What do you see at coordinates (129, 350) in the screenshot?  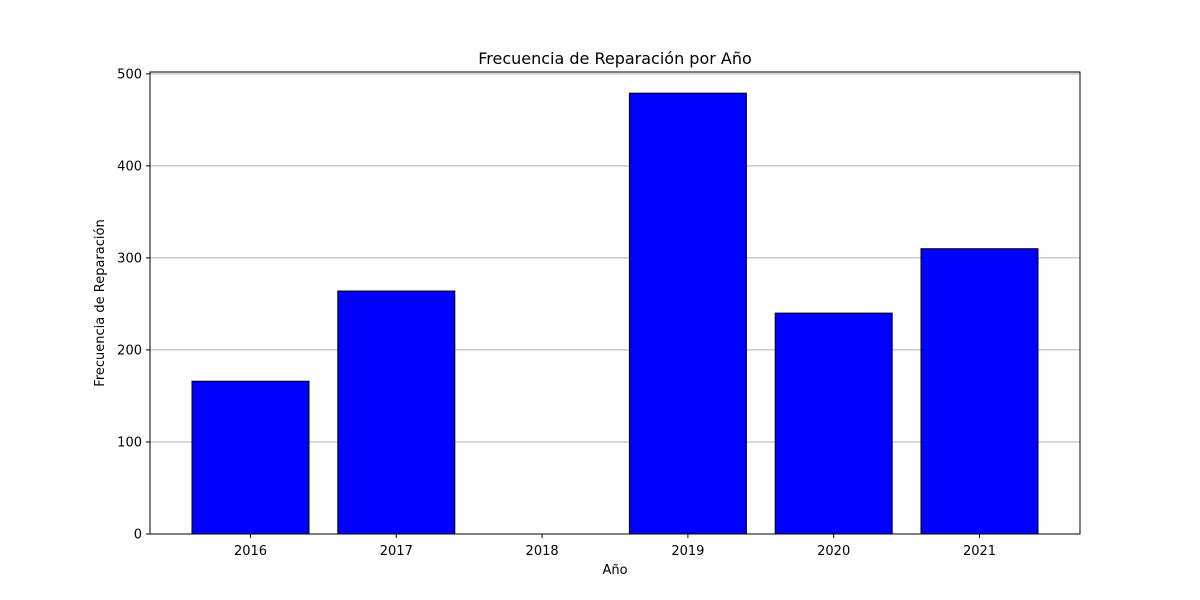 I see `y-tick-label: 200` at bounding box center [129, 350].